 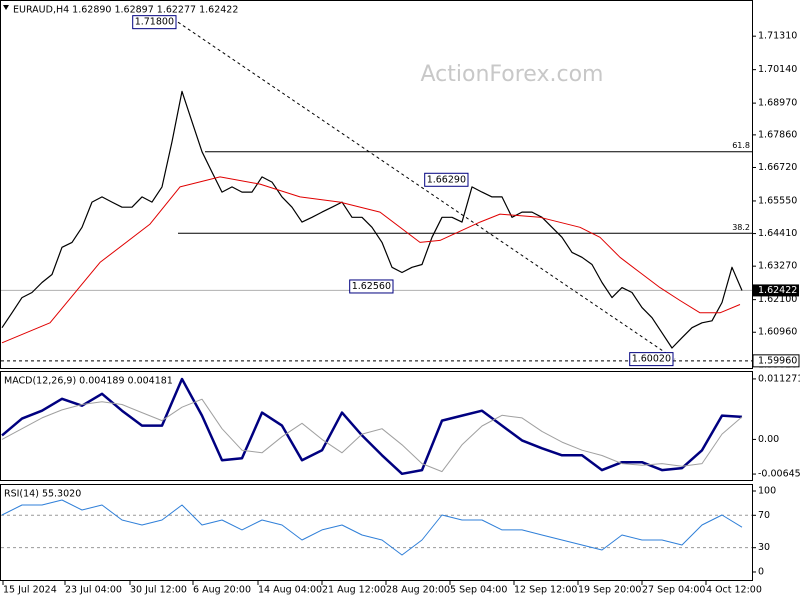 I want to click on y-tick-label: 0.00, so click(x=768, y=439).